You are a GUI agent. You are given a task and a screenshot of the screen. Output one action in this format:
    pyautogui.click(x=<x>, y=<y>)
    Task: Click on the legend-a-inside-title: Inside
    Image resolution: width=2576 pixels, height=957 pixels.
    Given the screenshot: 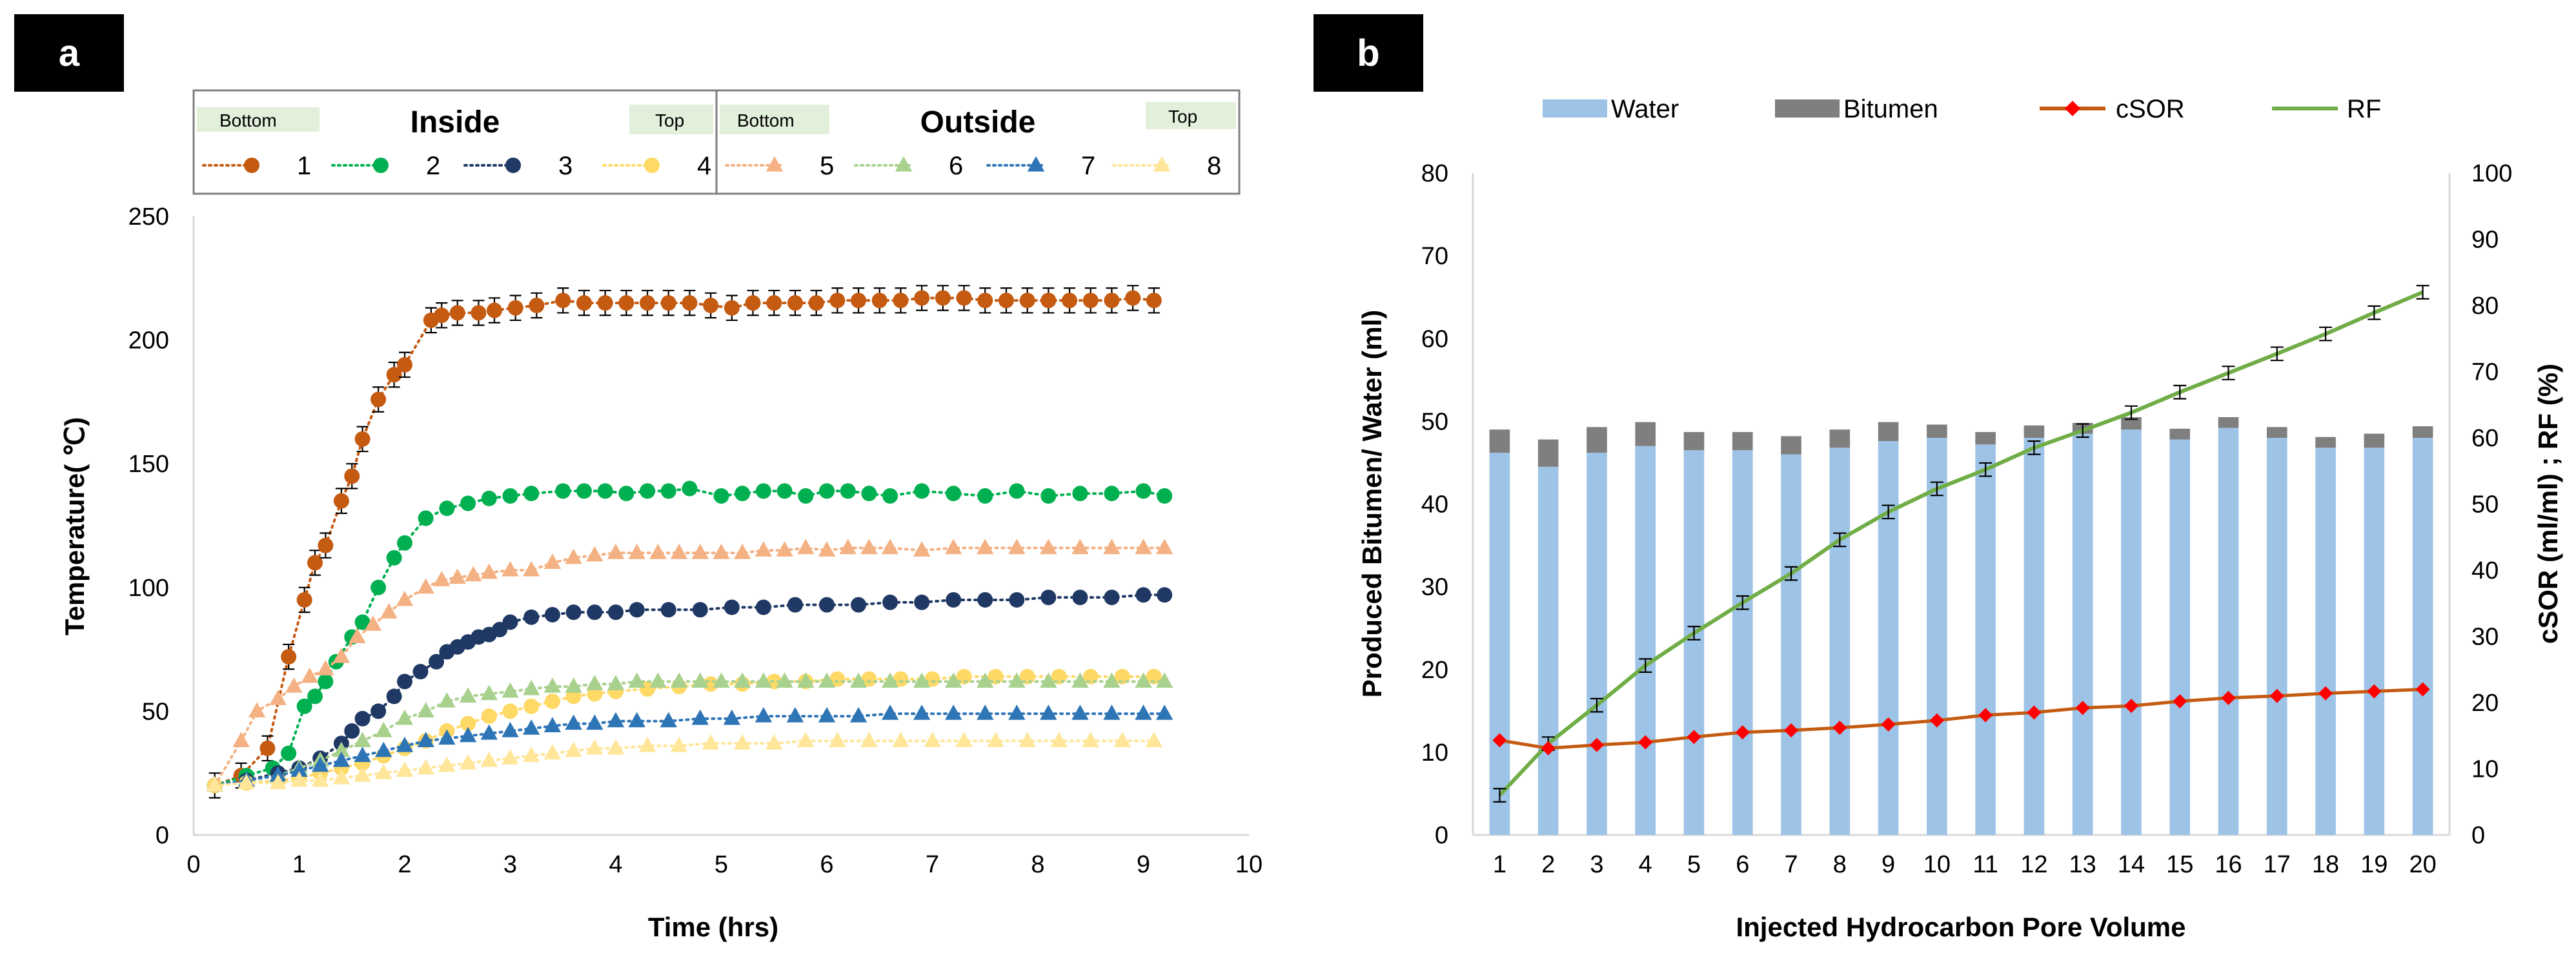 What is the action you would take?
    pyautogui.click(x=455, y=122)
    